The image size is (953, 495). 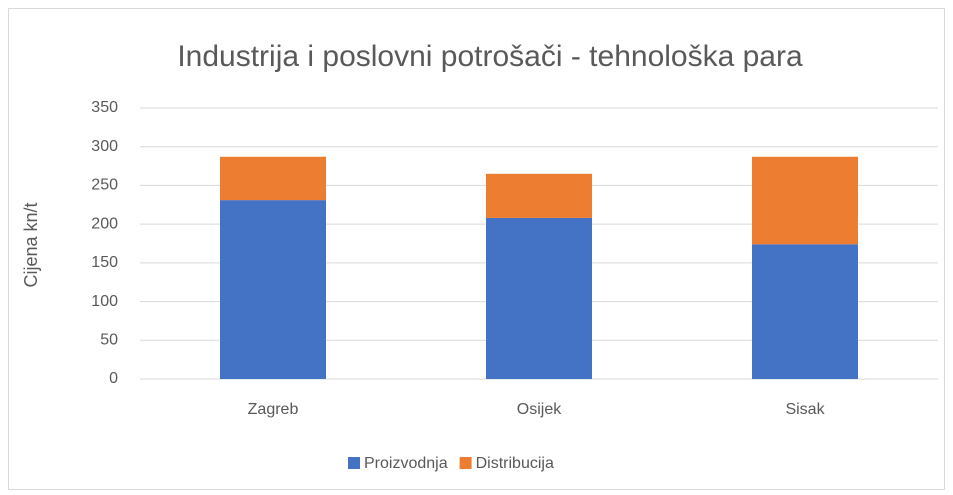 What do you see at coordinates (104, 223) in the screenshot?
I see `y-tick-label: 200` at bounding box center [104, 223].